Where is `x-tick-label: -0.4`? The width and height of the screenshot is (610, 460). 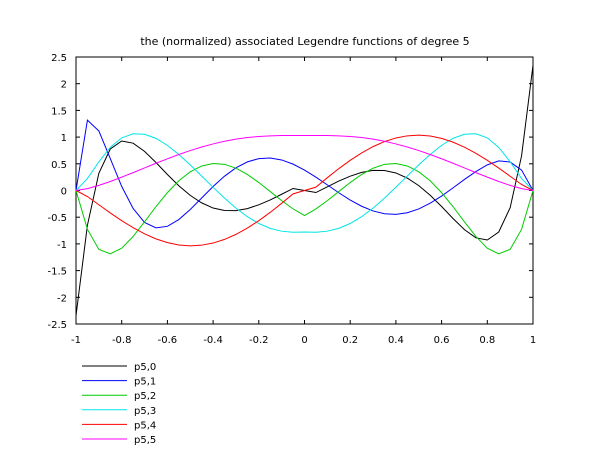
x-tick-label: -0.4 is located at coordinates (213, 340).